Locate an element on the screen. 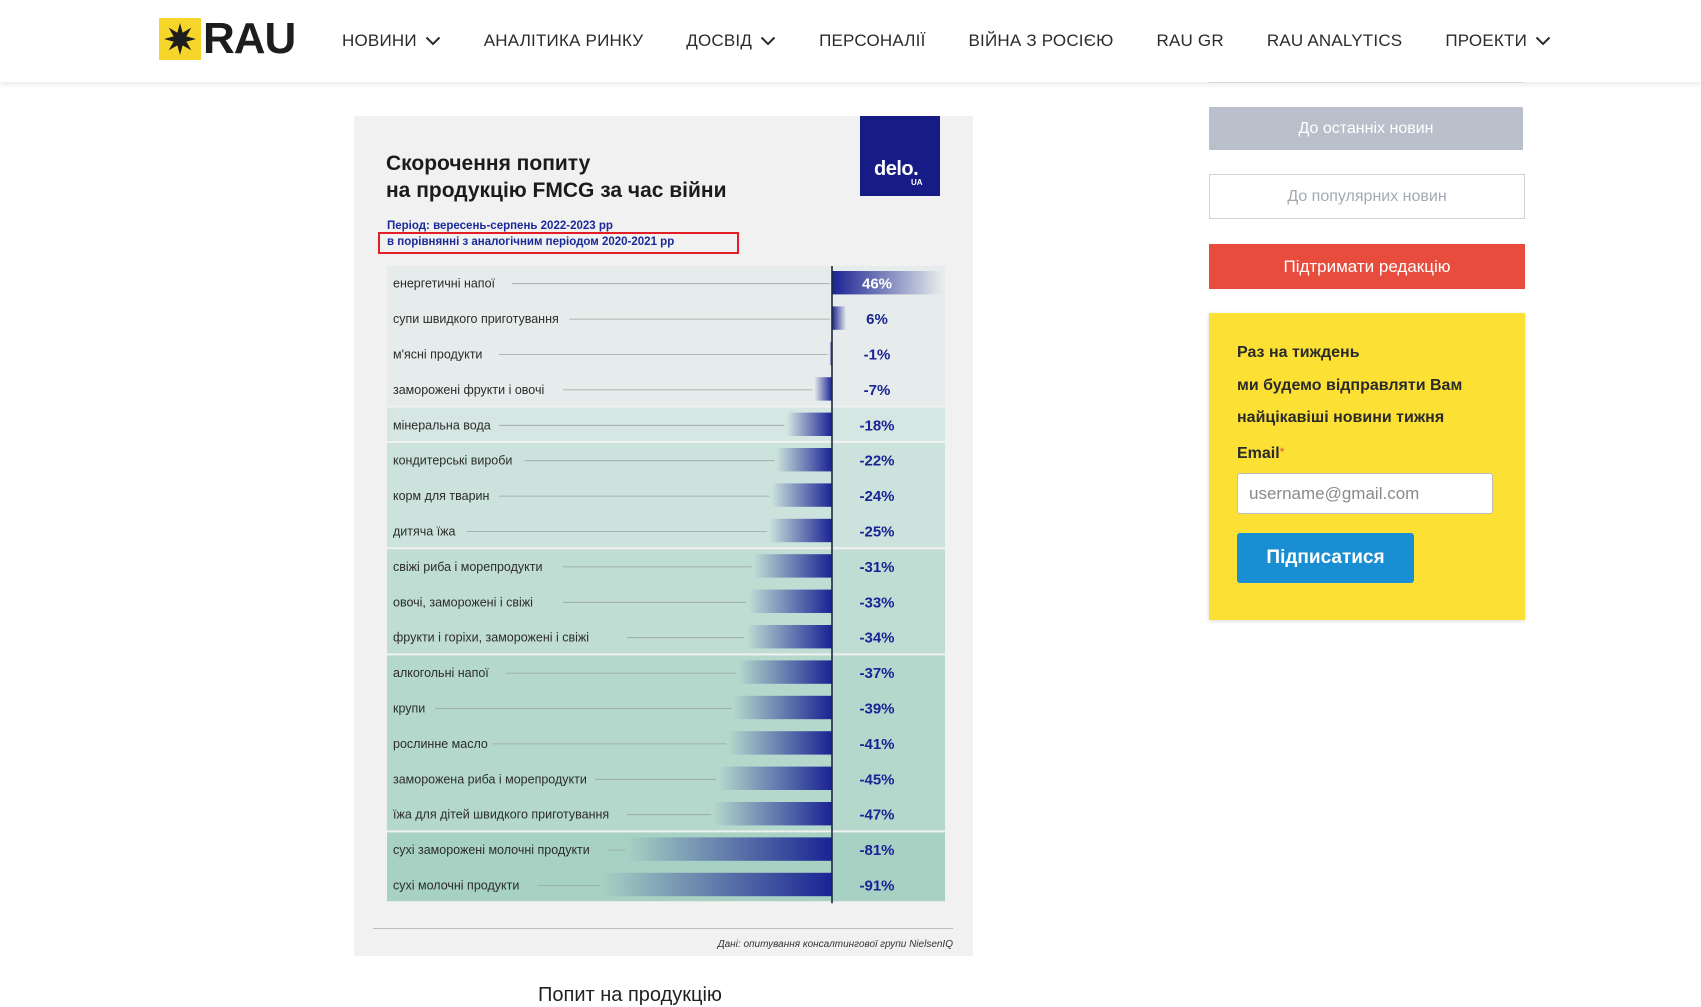 The height and width of the screenshot is (1007, 1701). chart-category-label: заморожена риба і морепродукти is located at coordinates (490, 779).